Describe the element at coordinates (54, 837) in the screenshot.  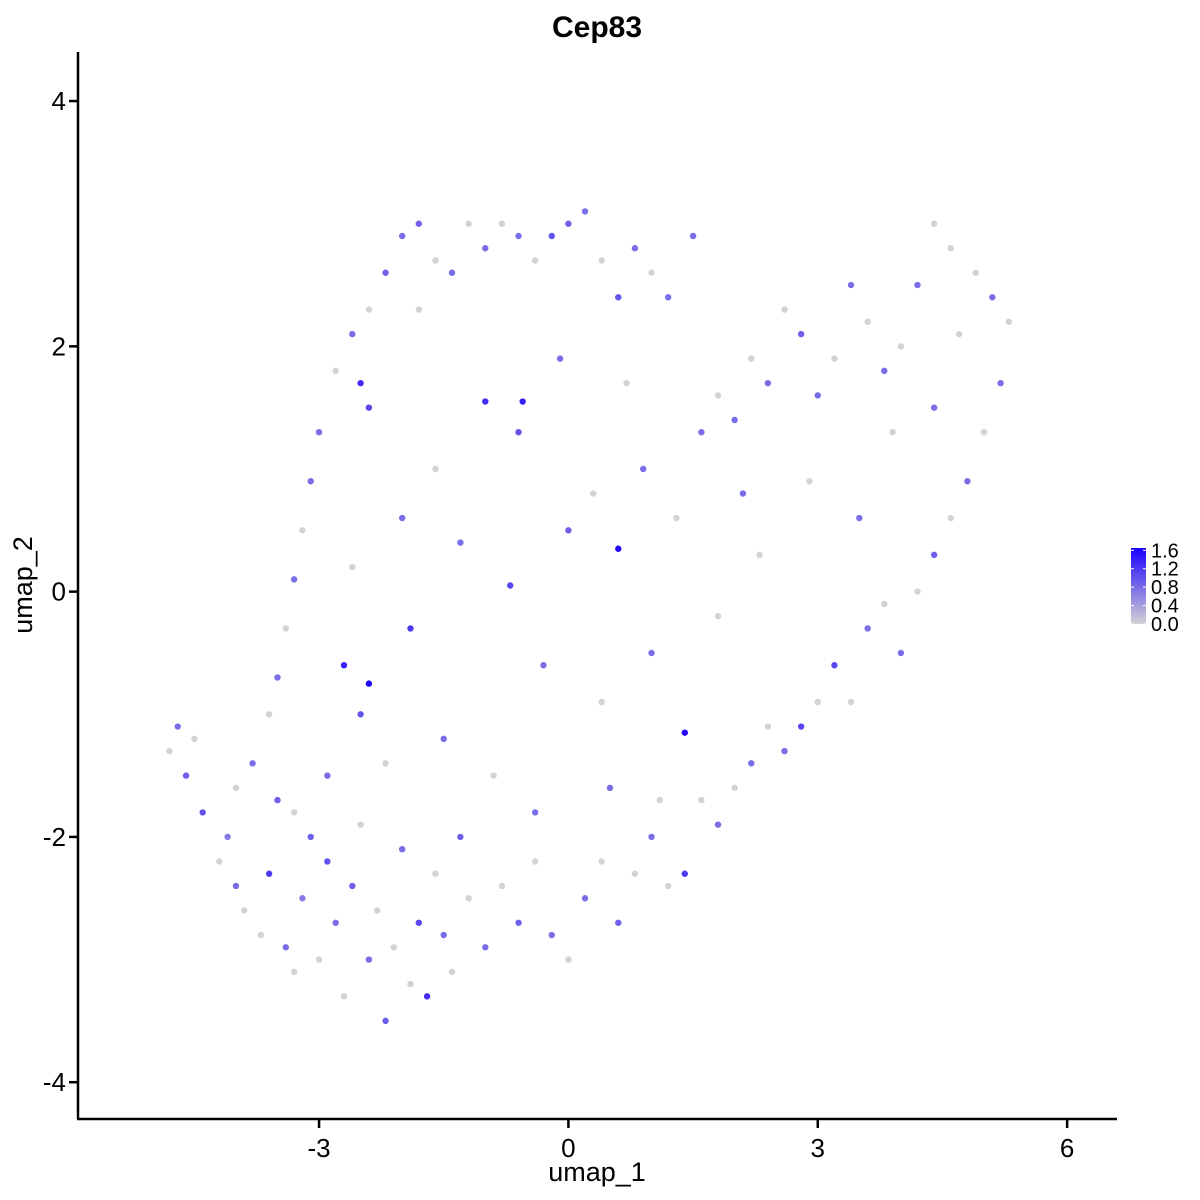
I see `y-tick-label: -2` at that location.